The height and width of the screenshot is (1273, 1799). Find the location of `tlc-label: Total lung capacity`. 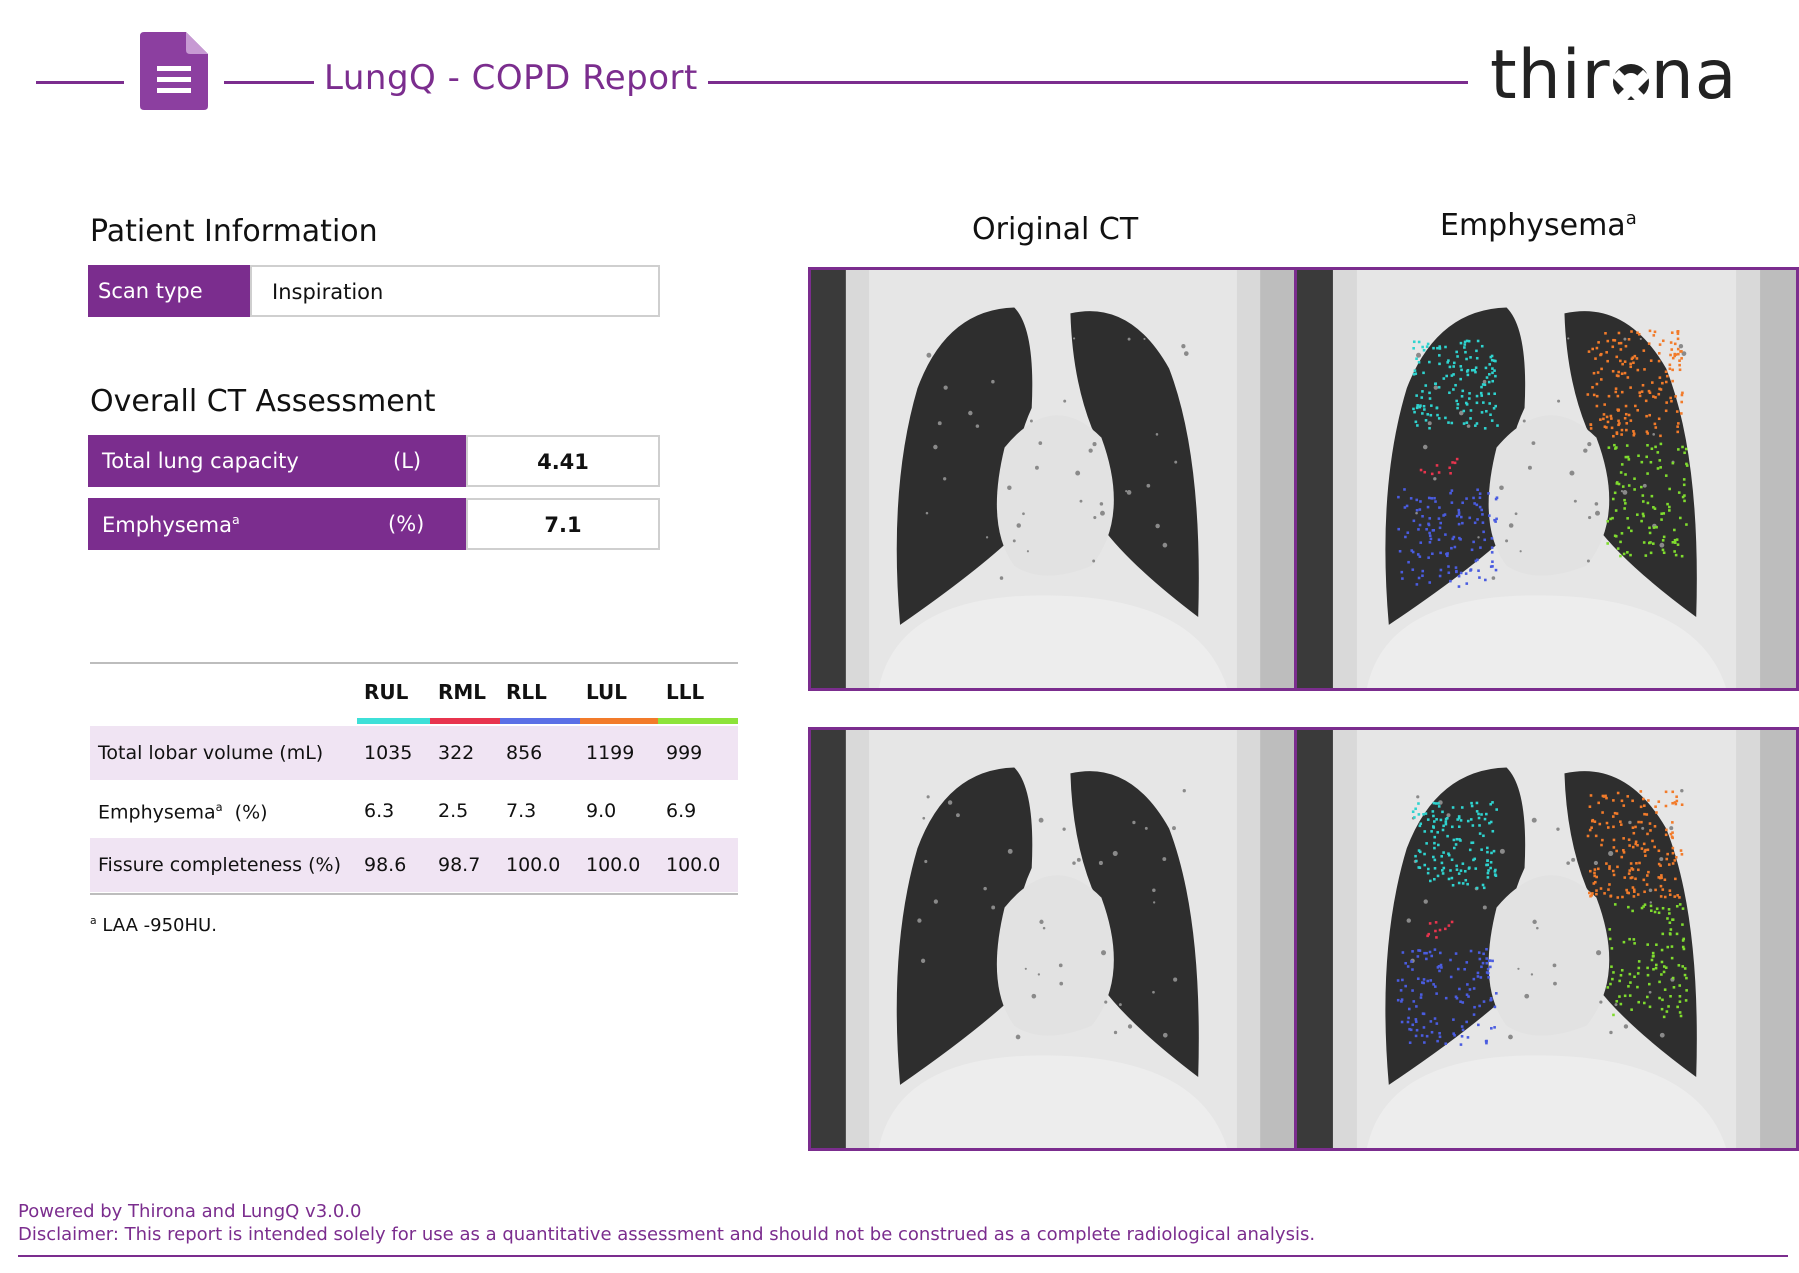

tlc-label: Total lung capacity is located at coordinates (200, 461).